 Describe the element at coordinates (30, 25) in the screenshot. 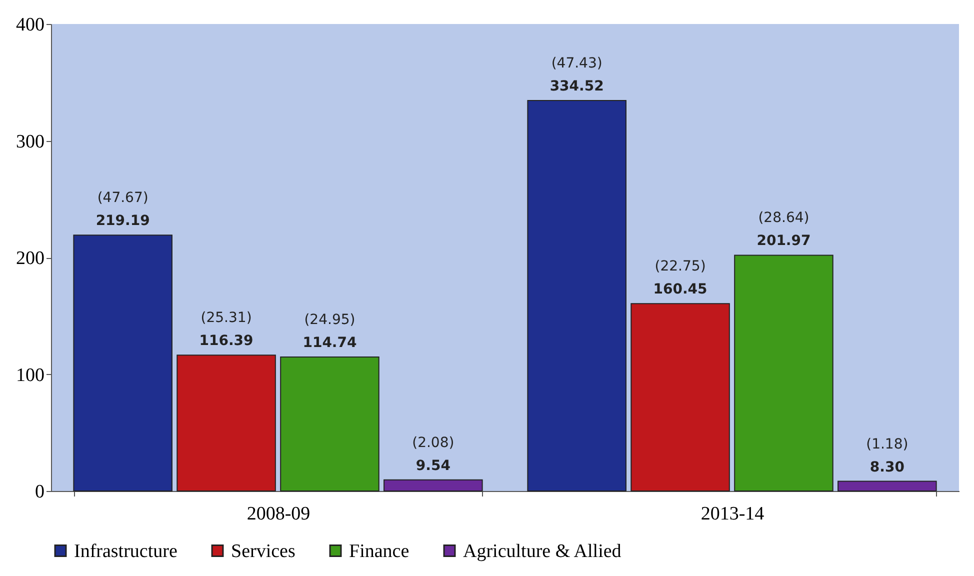

I see `y-tick-label: 400` at that location.